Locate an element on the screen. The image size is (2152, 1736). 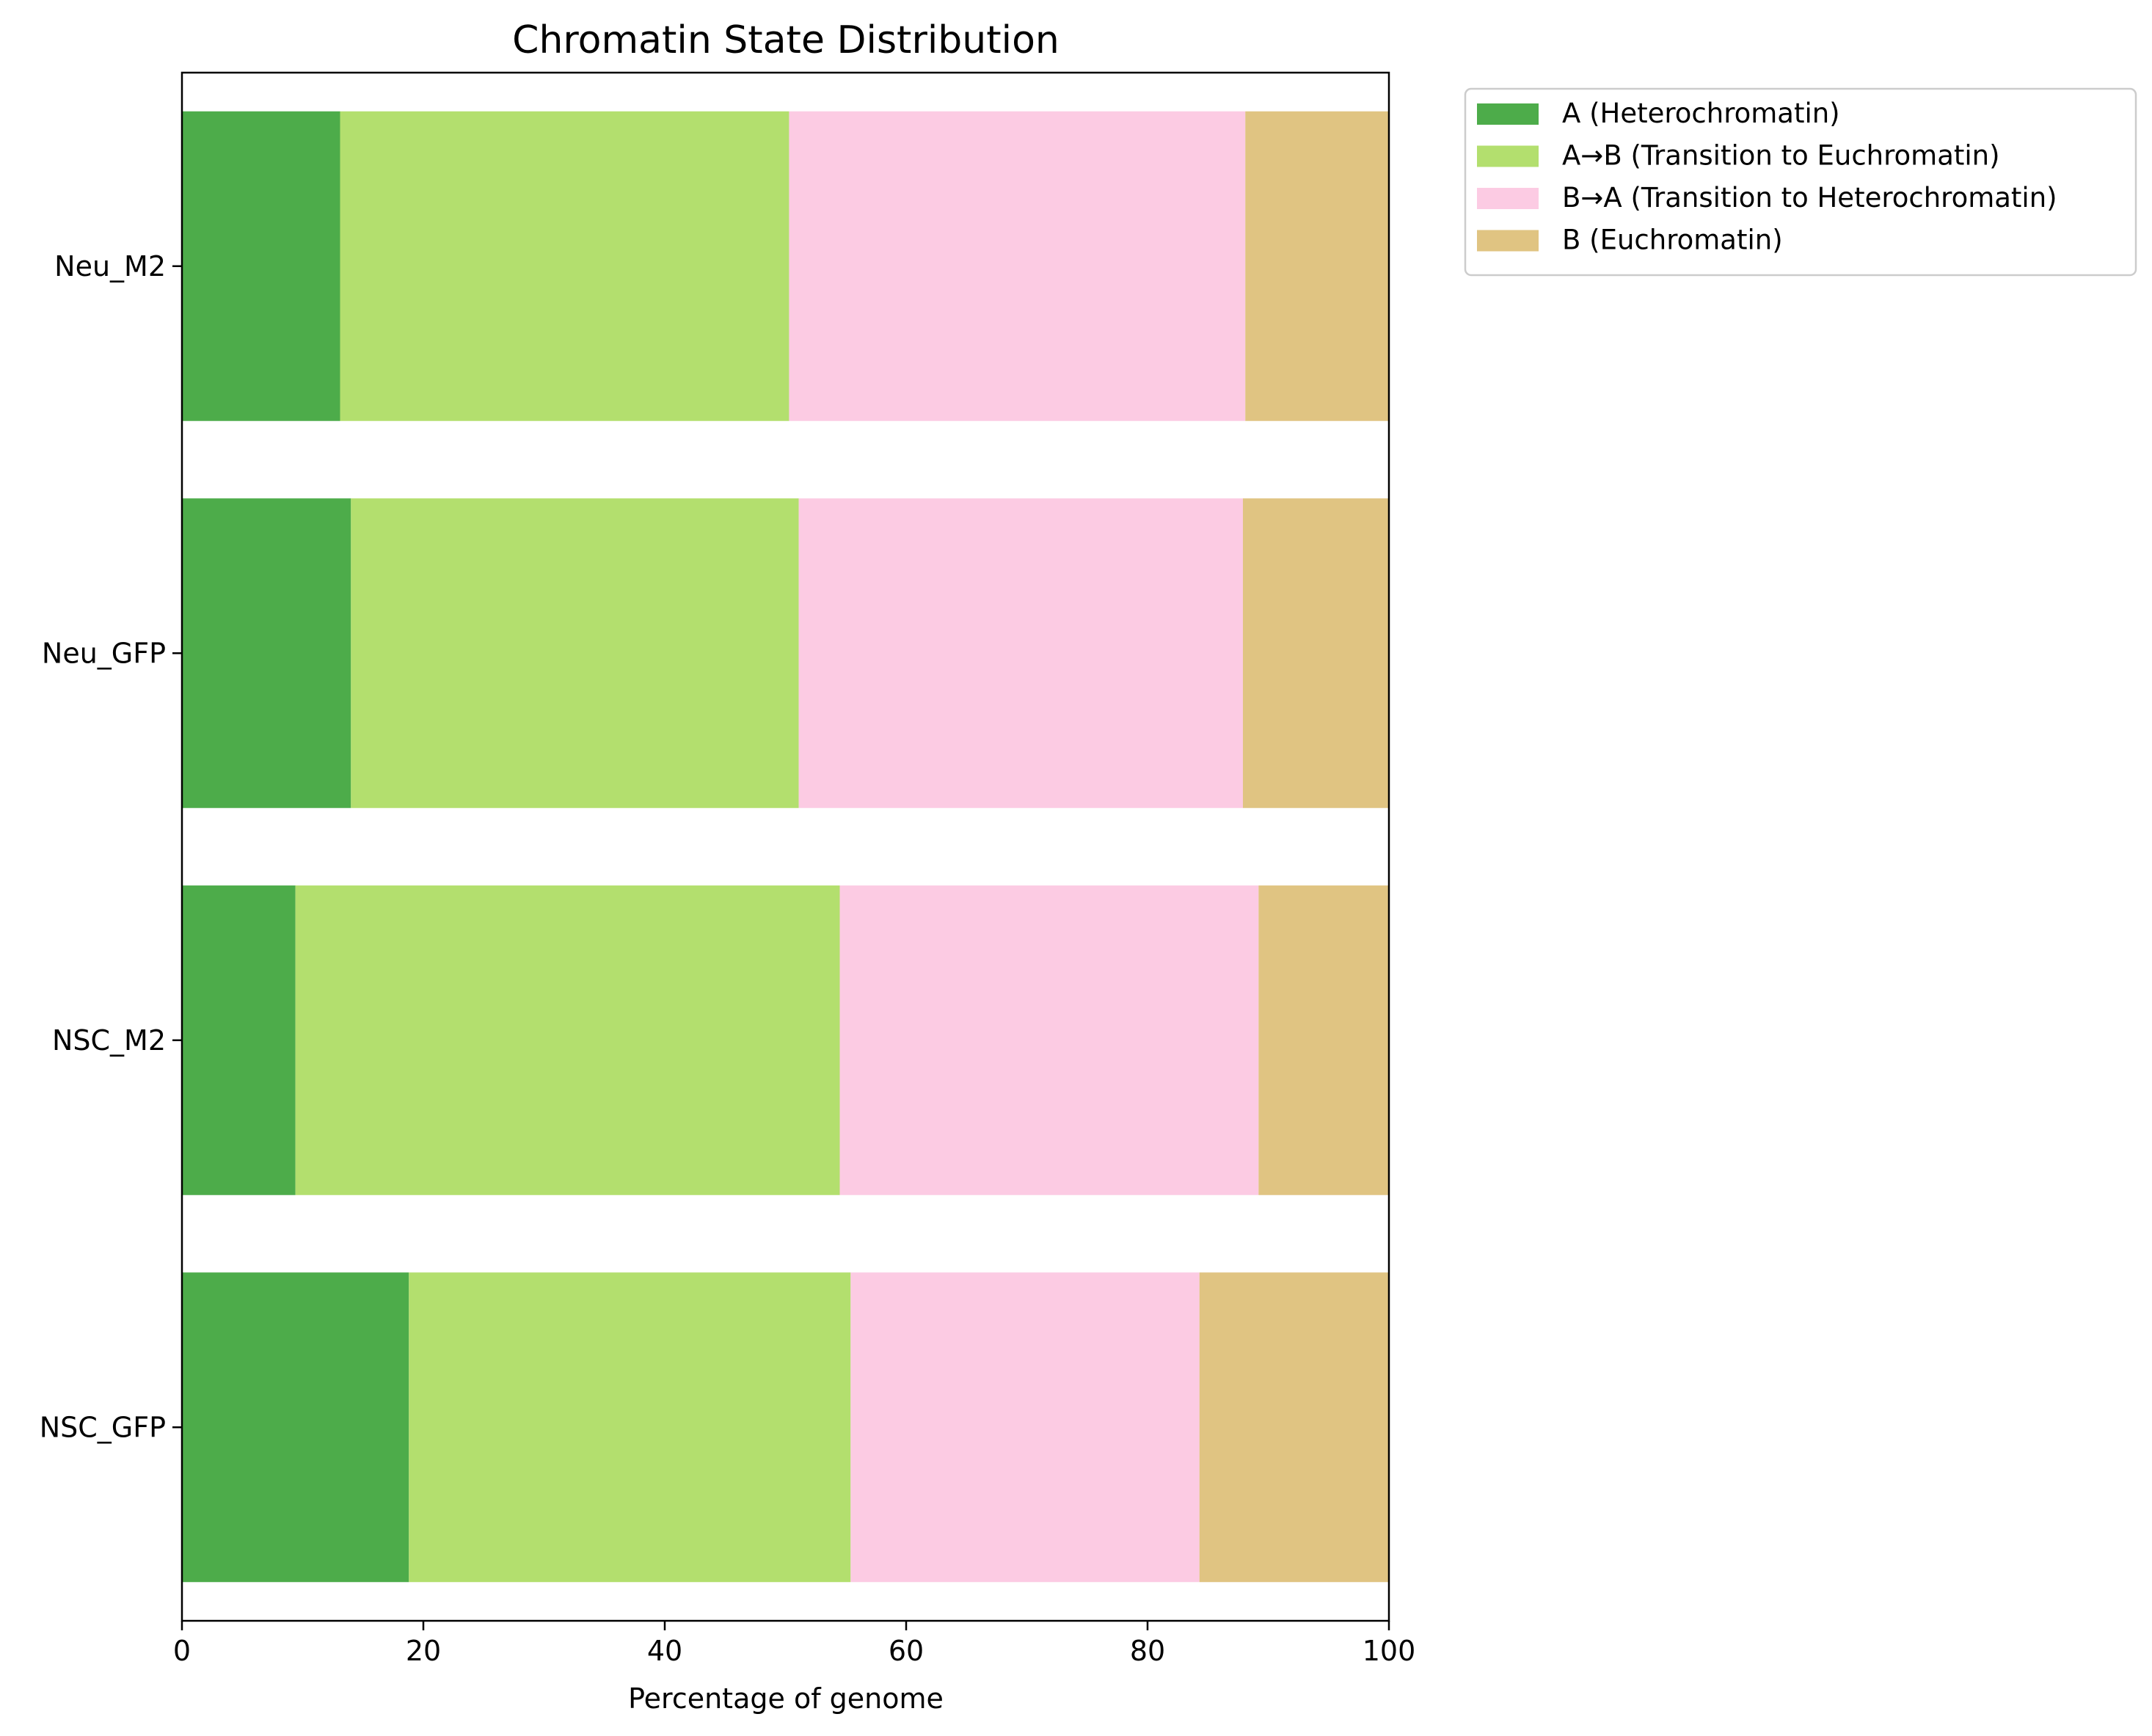
x-axis-label: Percentage of genome is located at coordinates (786, 1698).